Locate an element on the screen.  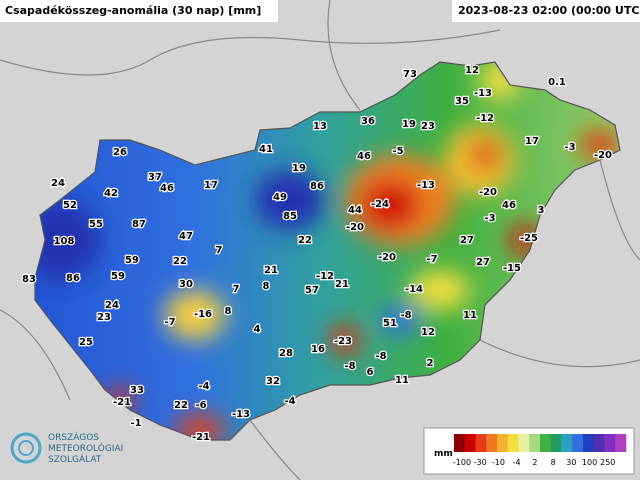
station-value: -4 is located at coordinates (289, 401).